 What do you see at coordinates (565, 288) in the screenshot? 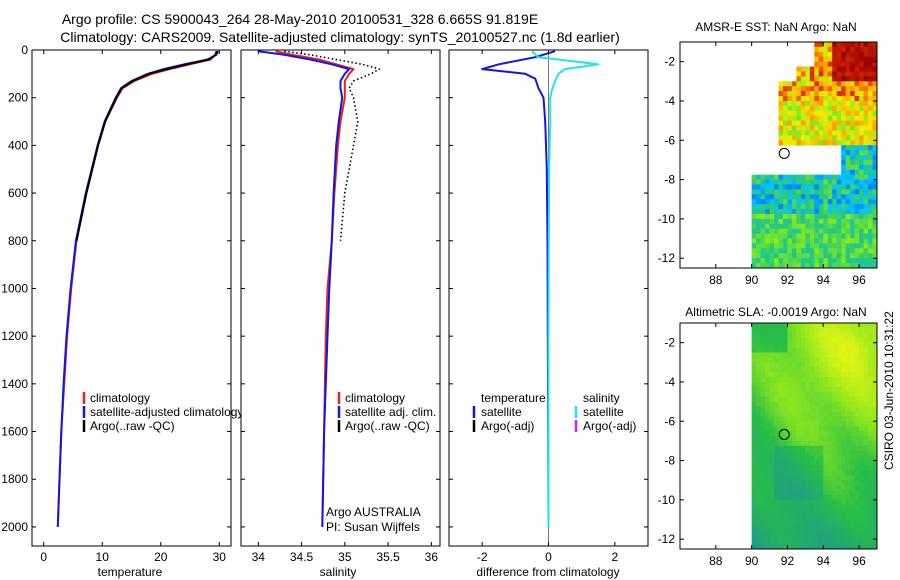
I see `series-salinity-salinity_satellite` at bounding box center [565, 288].